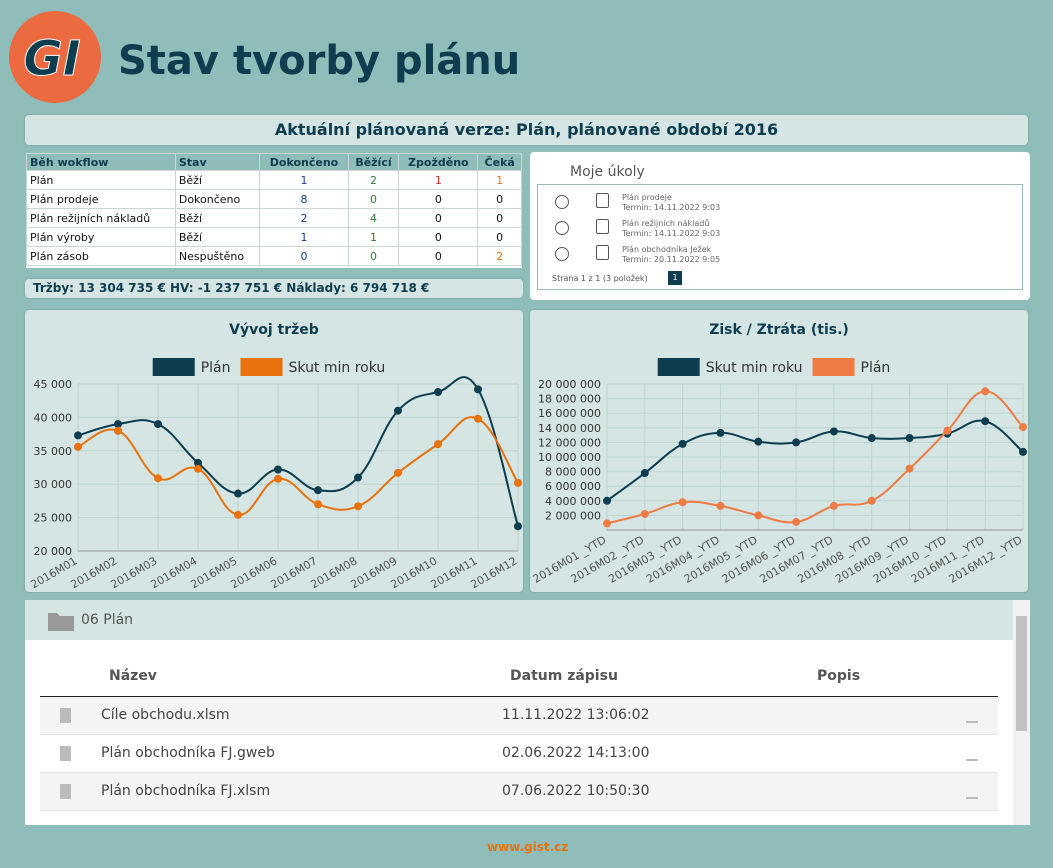  I want to click on legend-label: Skut min roku, so click(754, 368).